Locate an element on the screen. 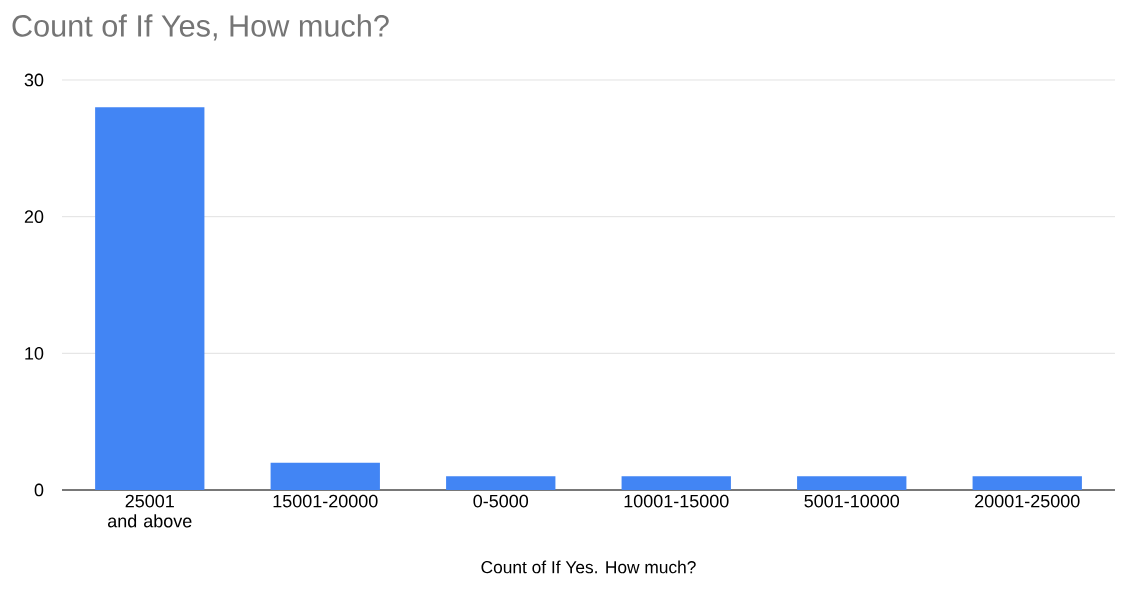  chart-title: Count of If Yes, How much? is located at coordinates (200, 27).